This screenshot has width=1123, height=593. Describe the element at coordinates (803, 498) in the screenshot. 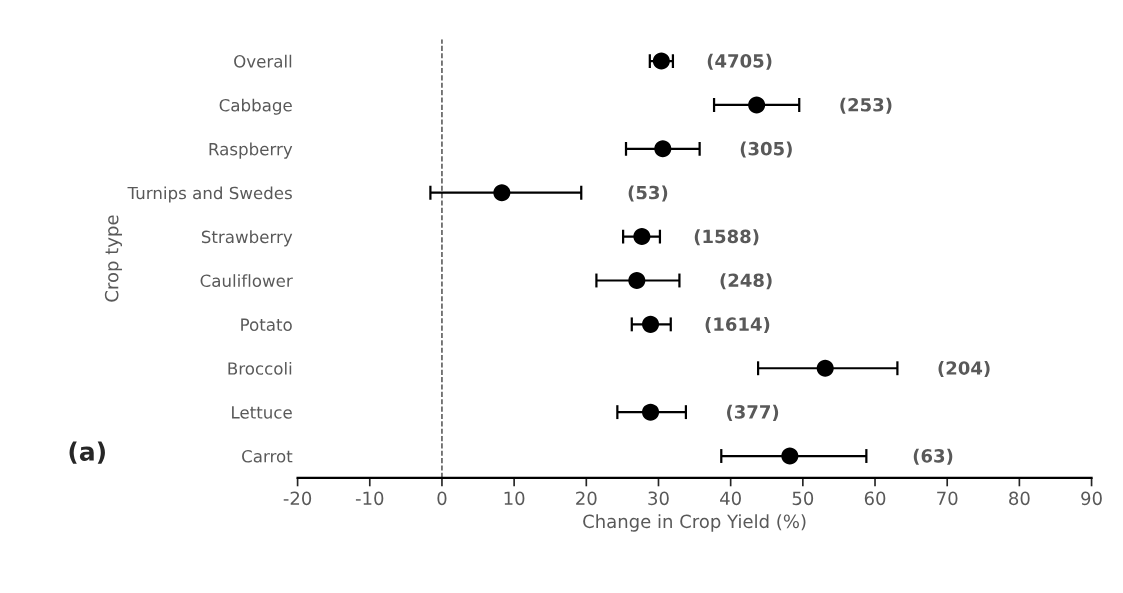

I see `x-tick-label: 50` at that location.